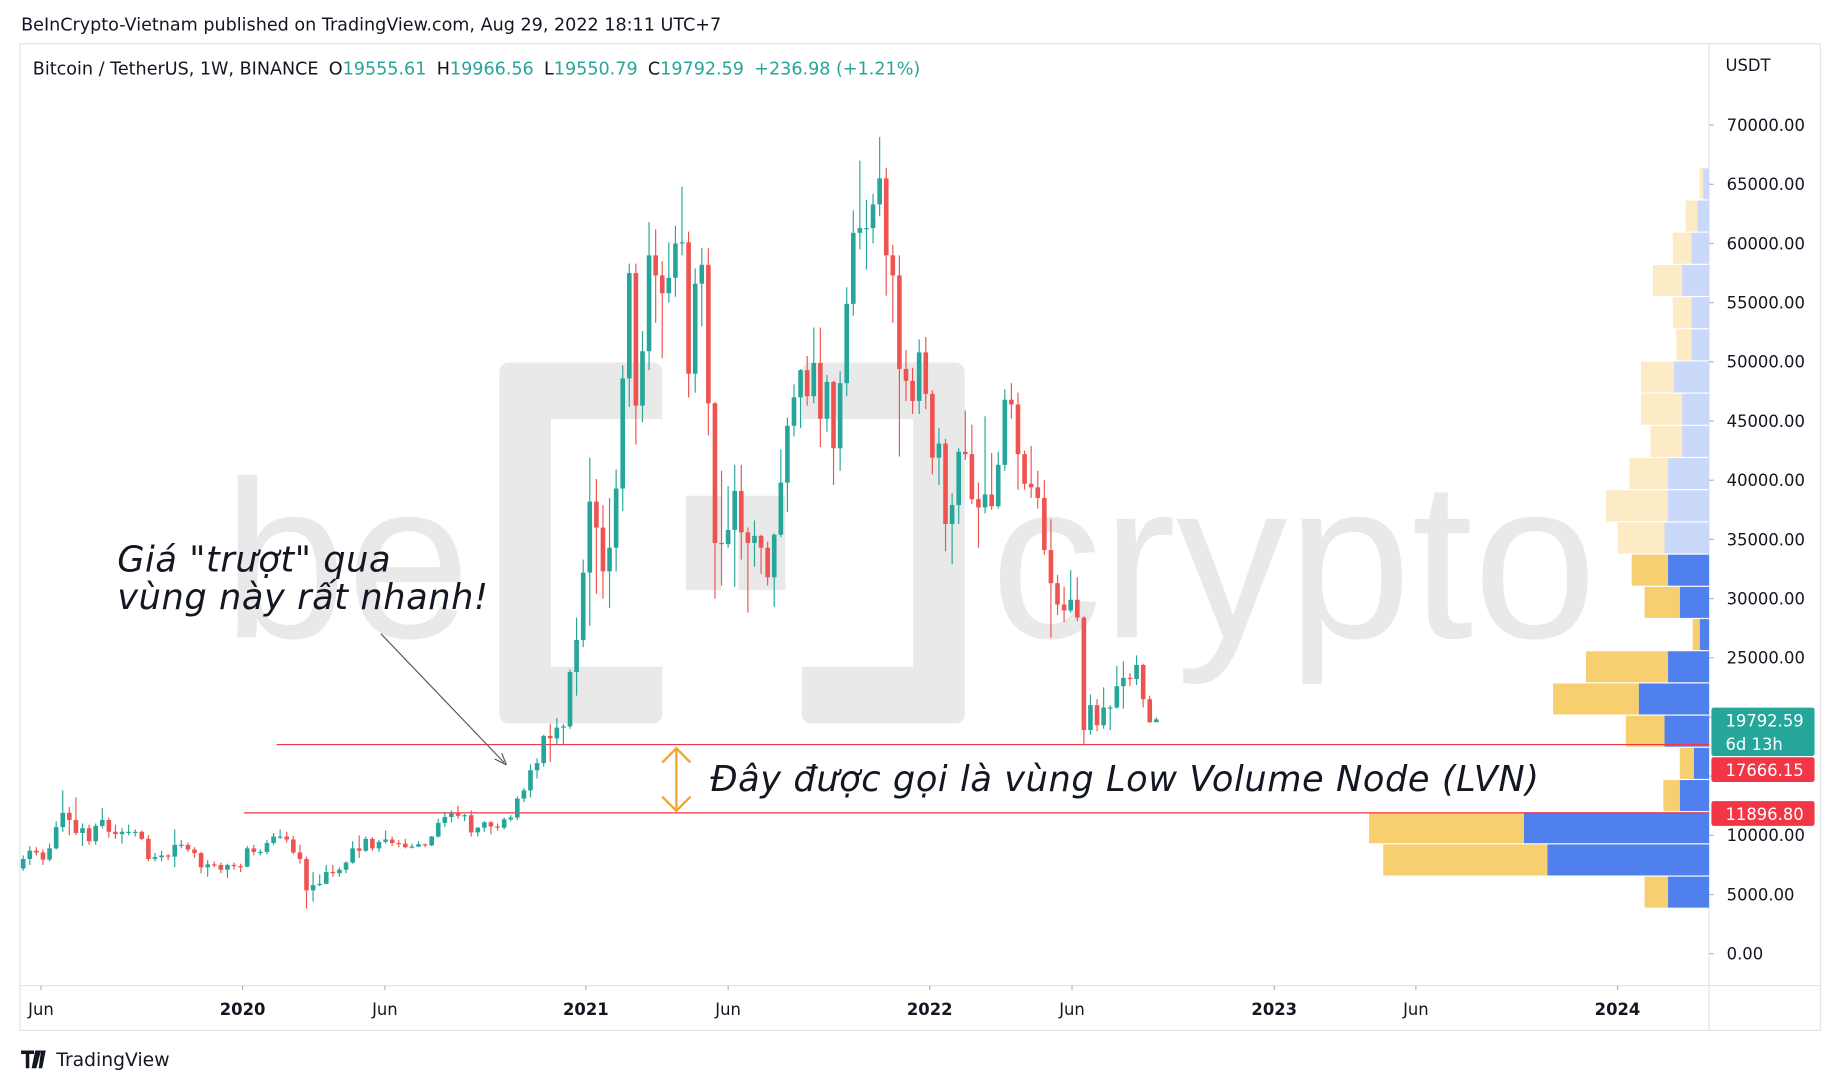 Image resolution: width=1838 pixels, height=1080 pixels. What do you see at coordinates (930, 1009) in the screenshot?
I see `x-tick-label: 2022` at bounding box center [930, 1009].